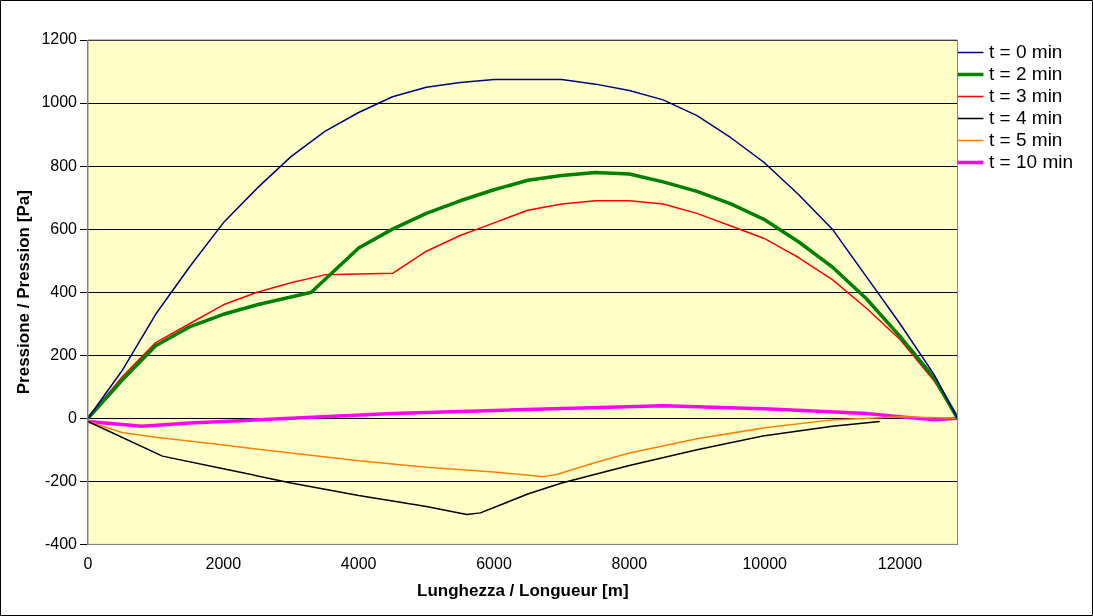  What do you see at coordinates (64, 291) in the screenshot?
I see `y-tick-label: 400` at bounding box center [64, 291].